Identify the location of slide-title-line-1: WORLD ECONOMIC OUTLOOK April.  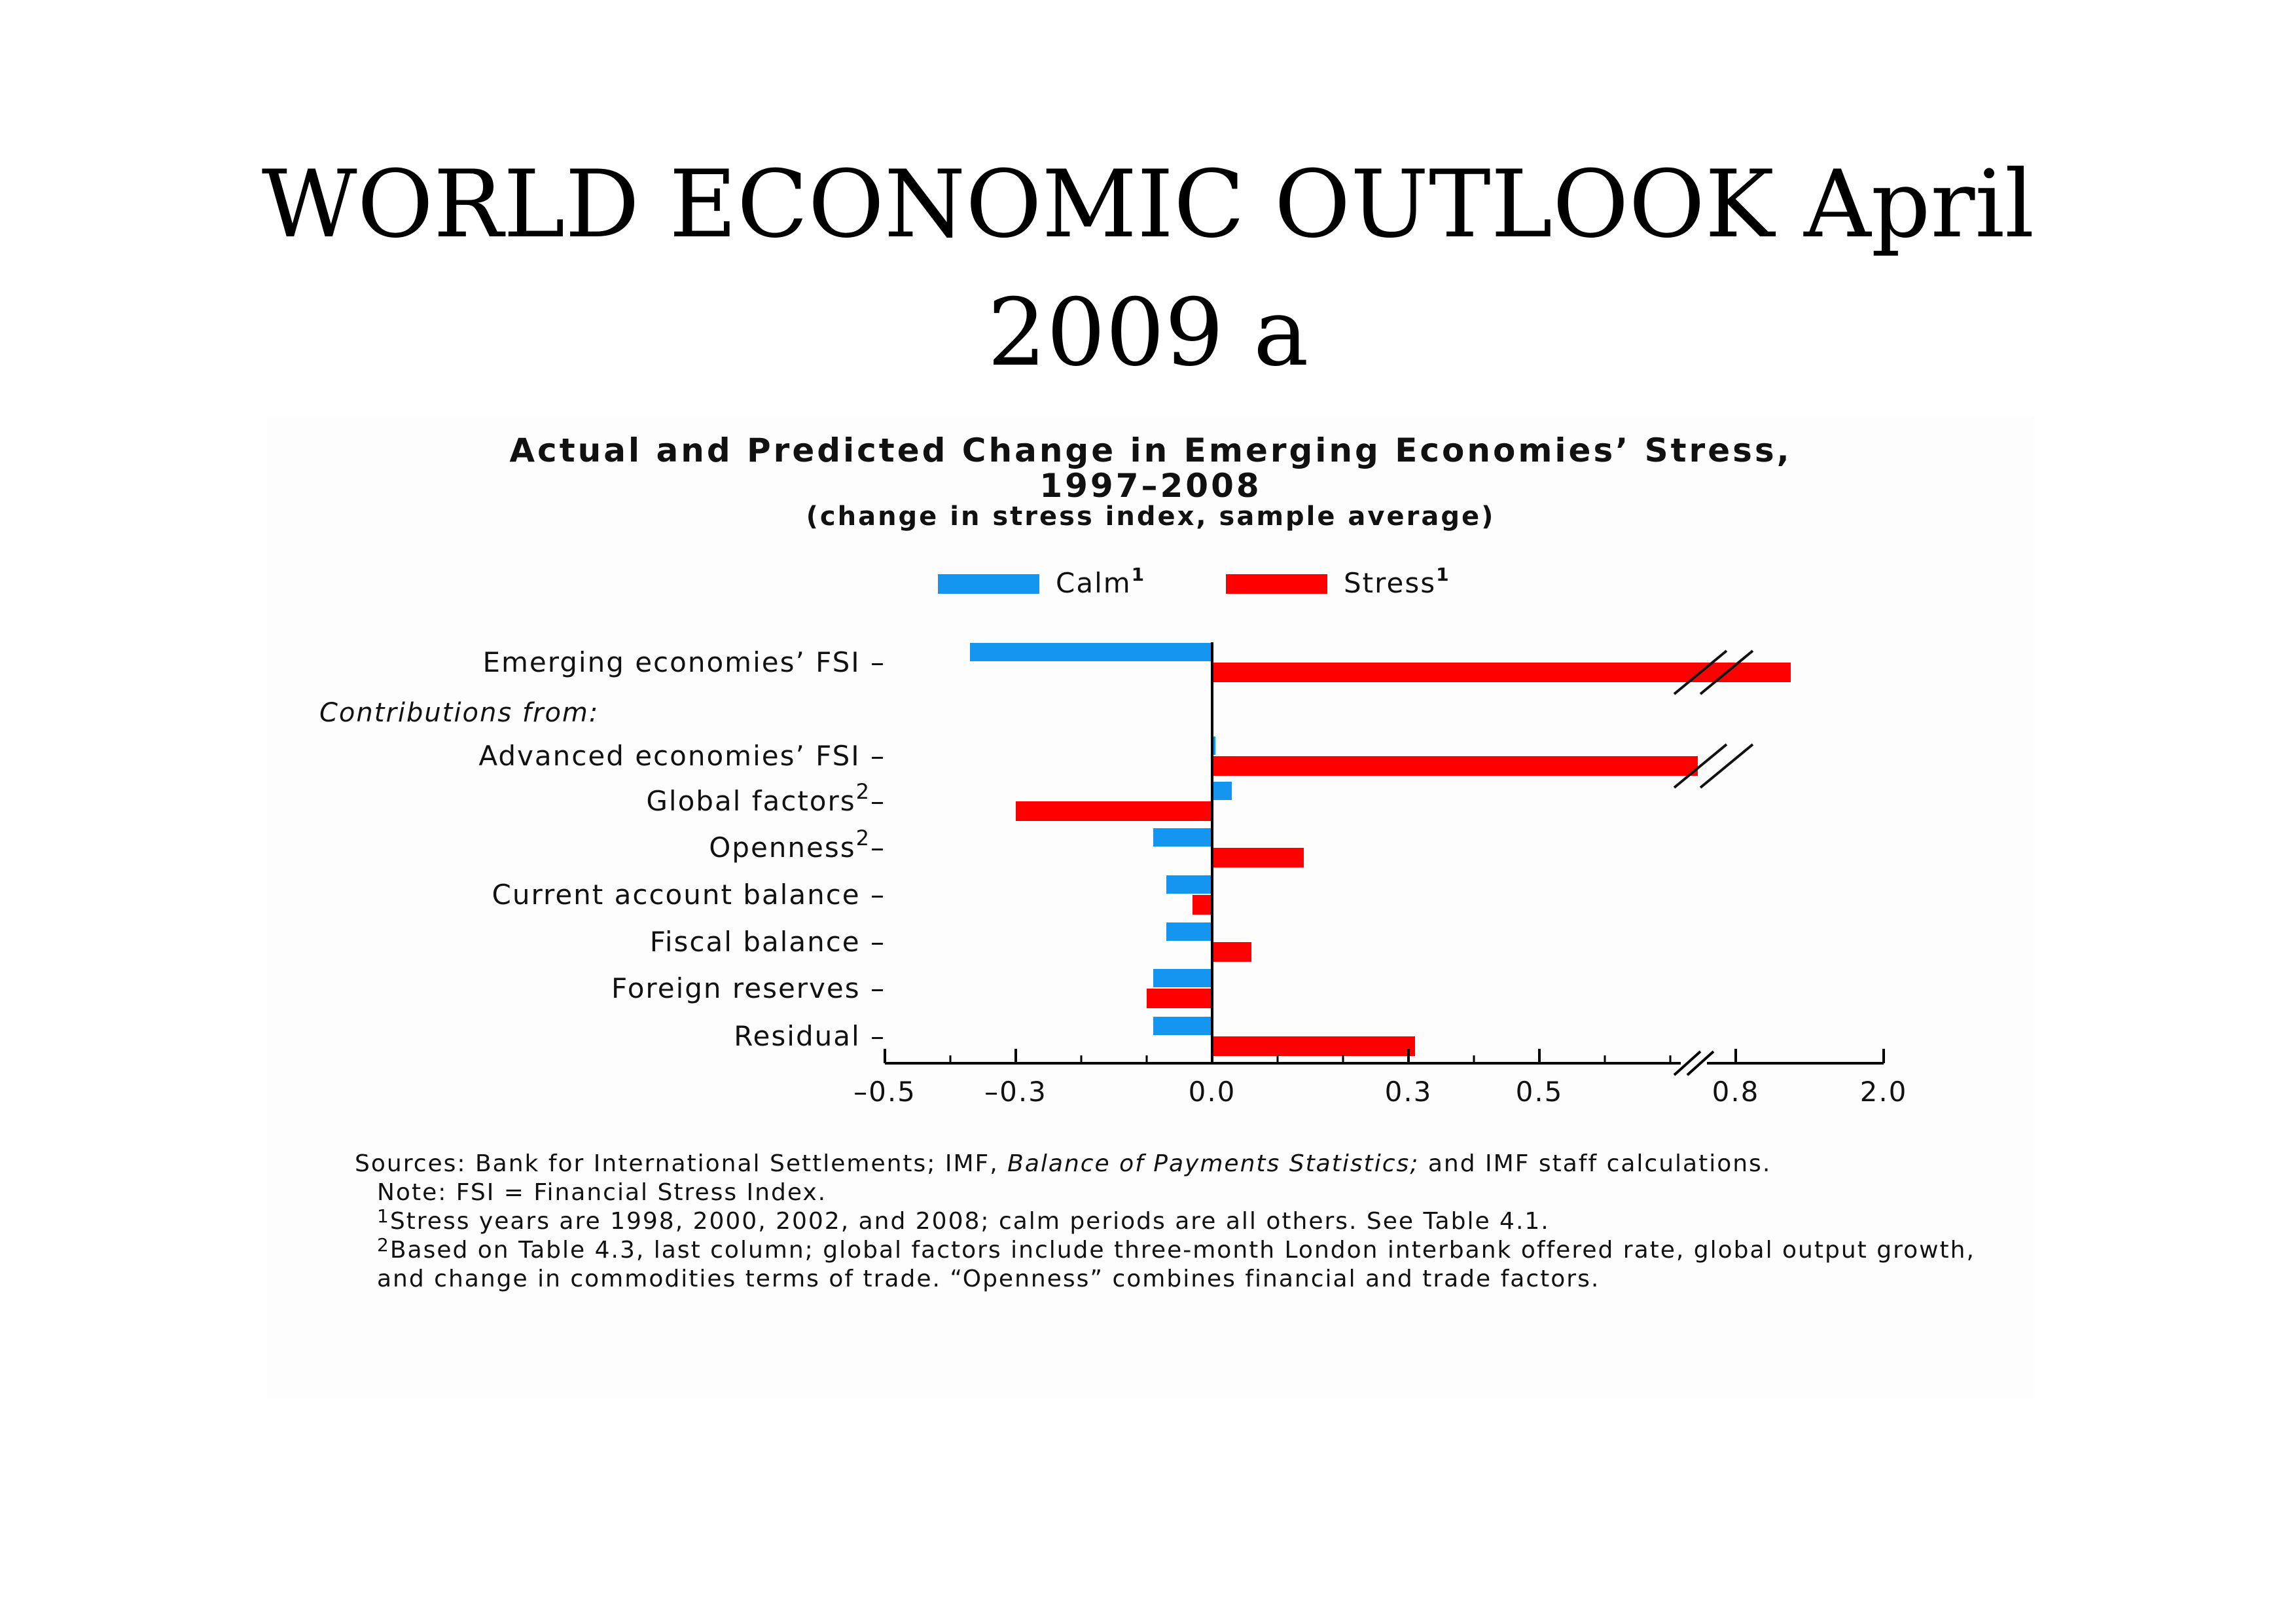
(1148, 205).